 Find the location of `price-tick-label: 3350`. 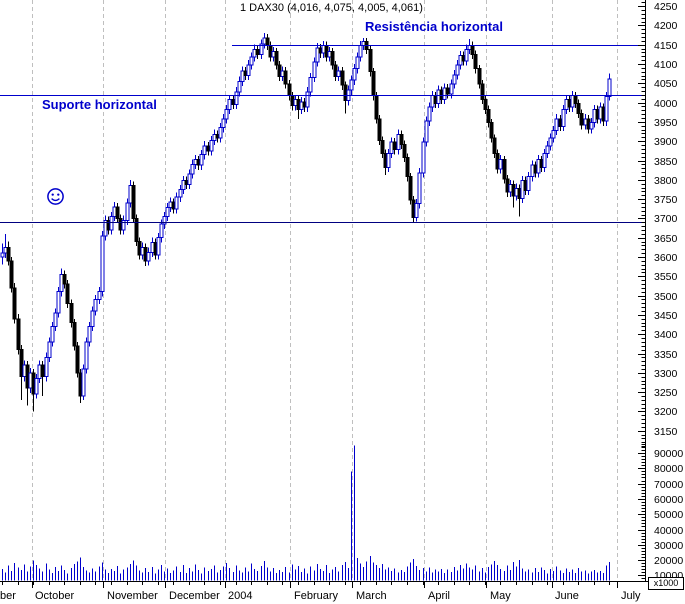

price-tick-label: 3350 is located at coordinates (666, 355).